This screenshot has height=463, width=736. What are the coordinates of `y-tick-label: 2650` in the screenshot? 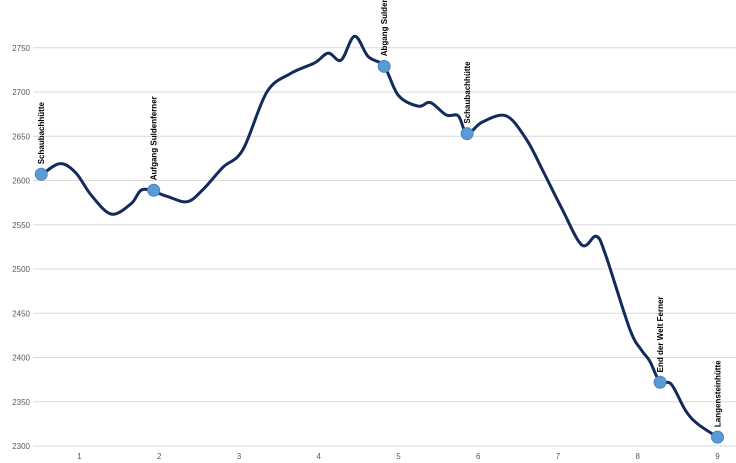 It's located at (21, 136).